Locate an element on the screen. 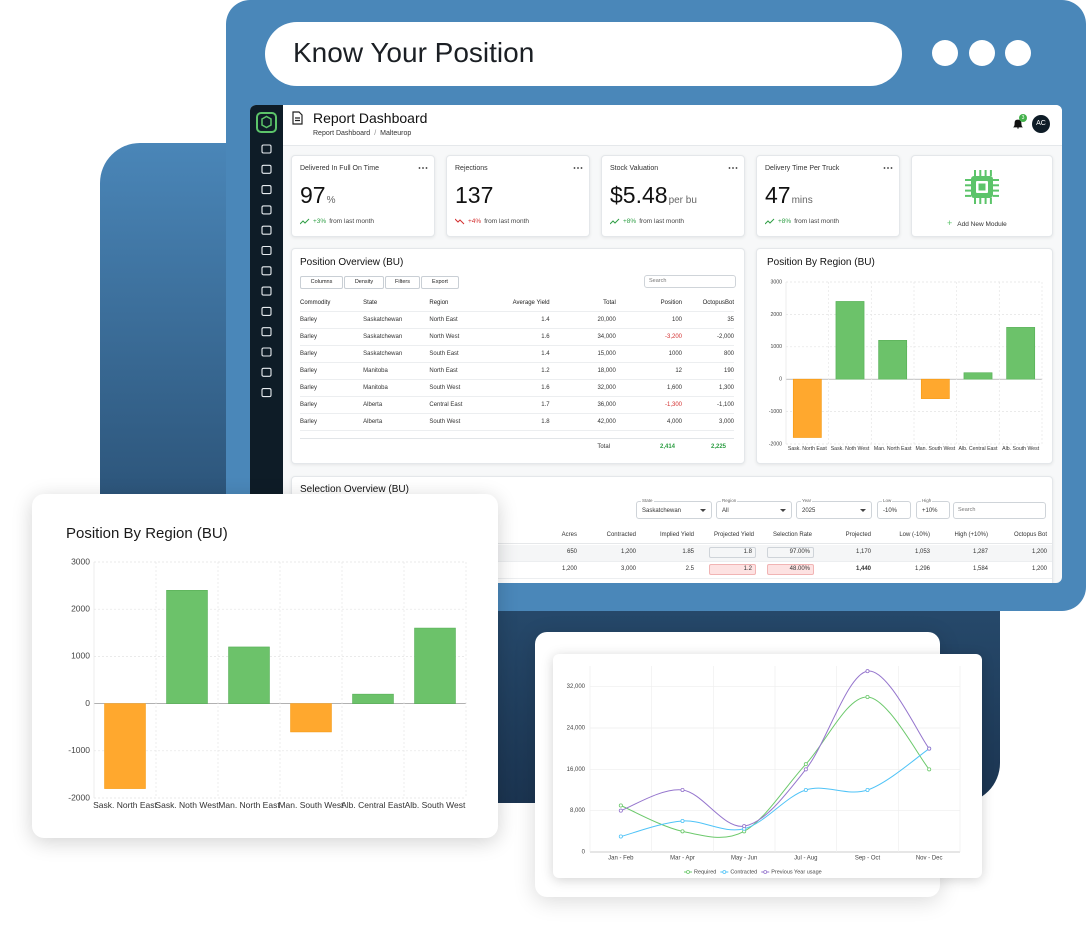 Image resolution: width=1086 pixels, height=933 pixels. table-cell: 48.00% is located at coordinates (799, 569).